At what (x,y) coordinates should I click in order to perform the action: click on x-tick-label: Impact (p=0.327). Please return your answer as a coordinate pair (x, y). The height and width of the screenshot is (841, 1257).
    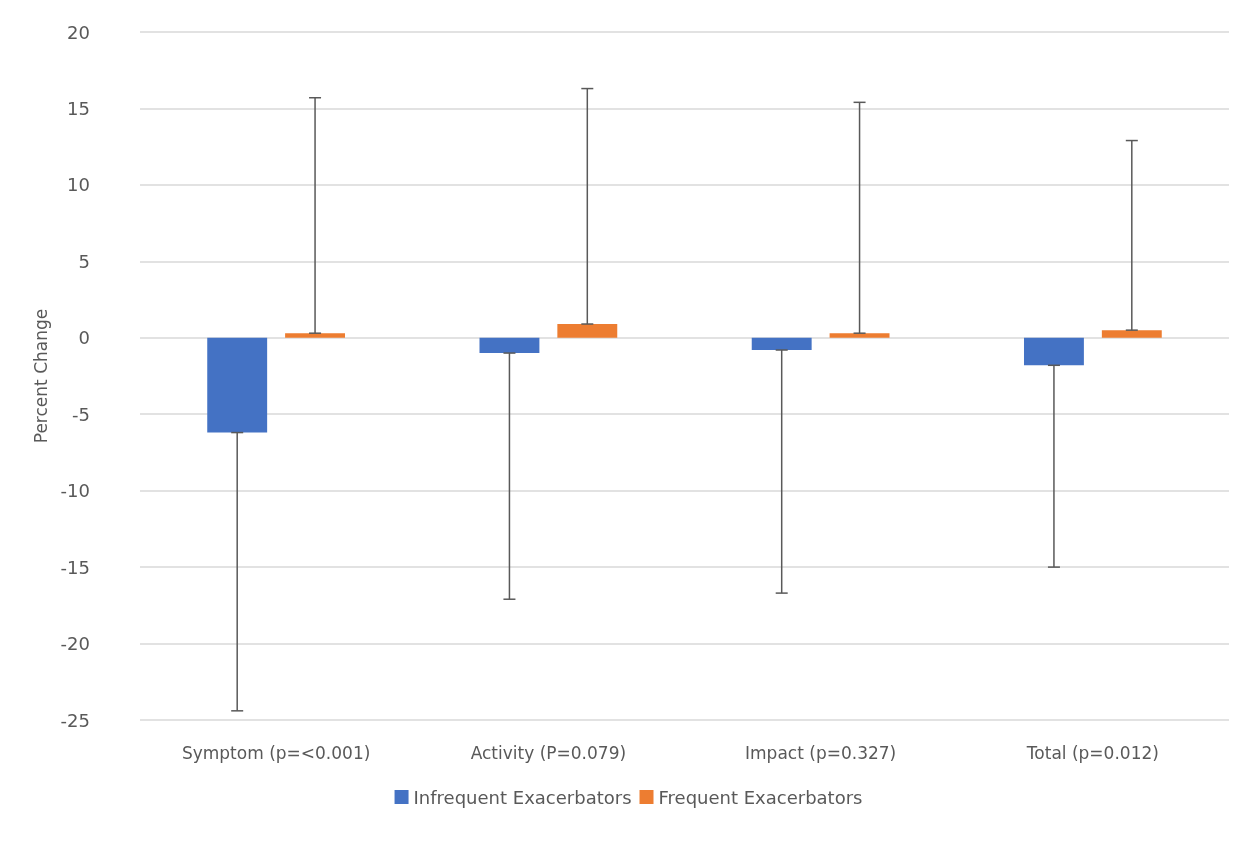
    Looking at the image, I should click on (821, 752).